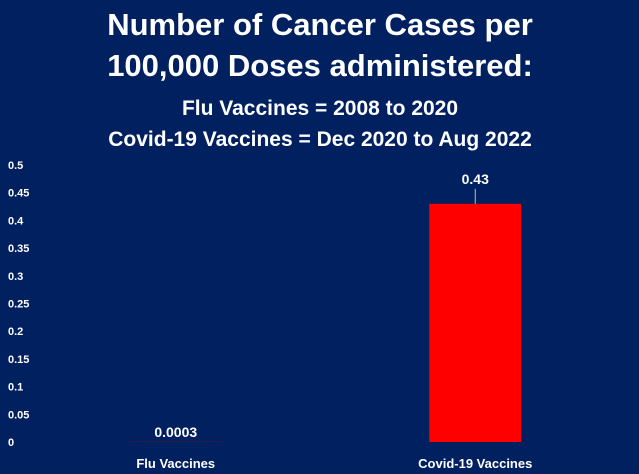 The width and height of the screenshot is (639, 474). Describe the element at coordinates (15, 388) in the screenshot. I see `y-tick-label: 0.1` at that location.